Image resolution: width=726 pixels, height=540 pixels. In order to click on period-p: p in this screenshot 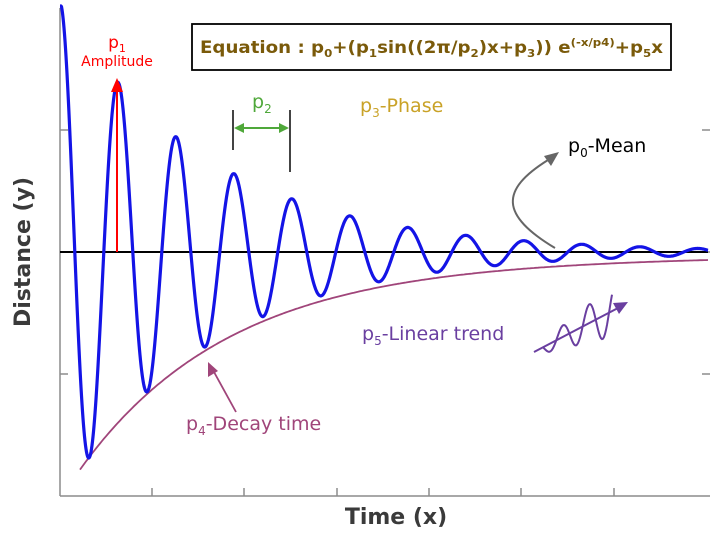, I will do `click(258, 102)`.